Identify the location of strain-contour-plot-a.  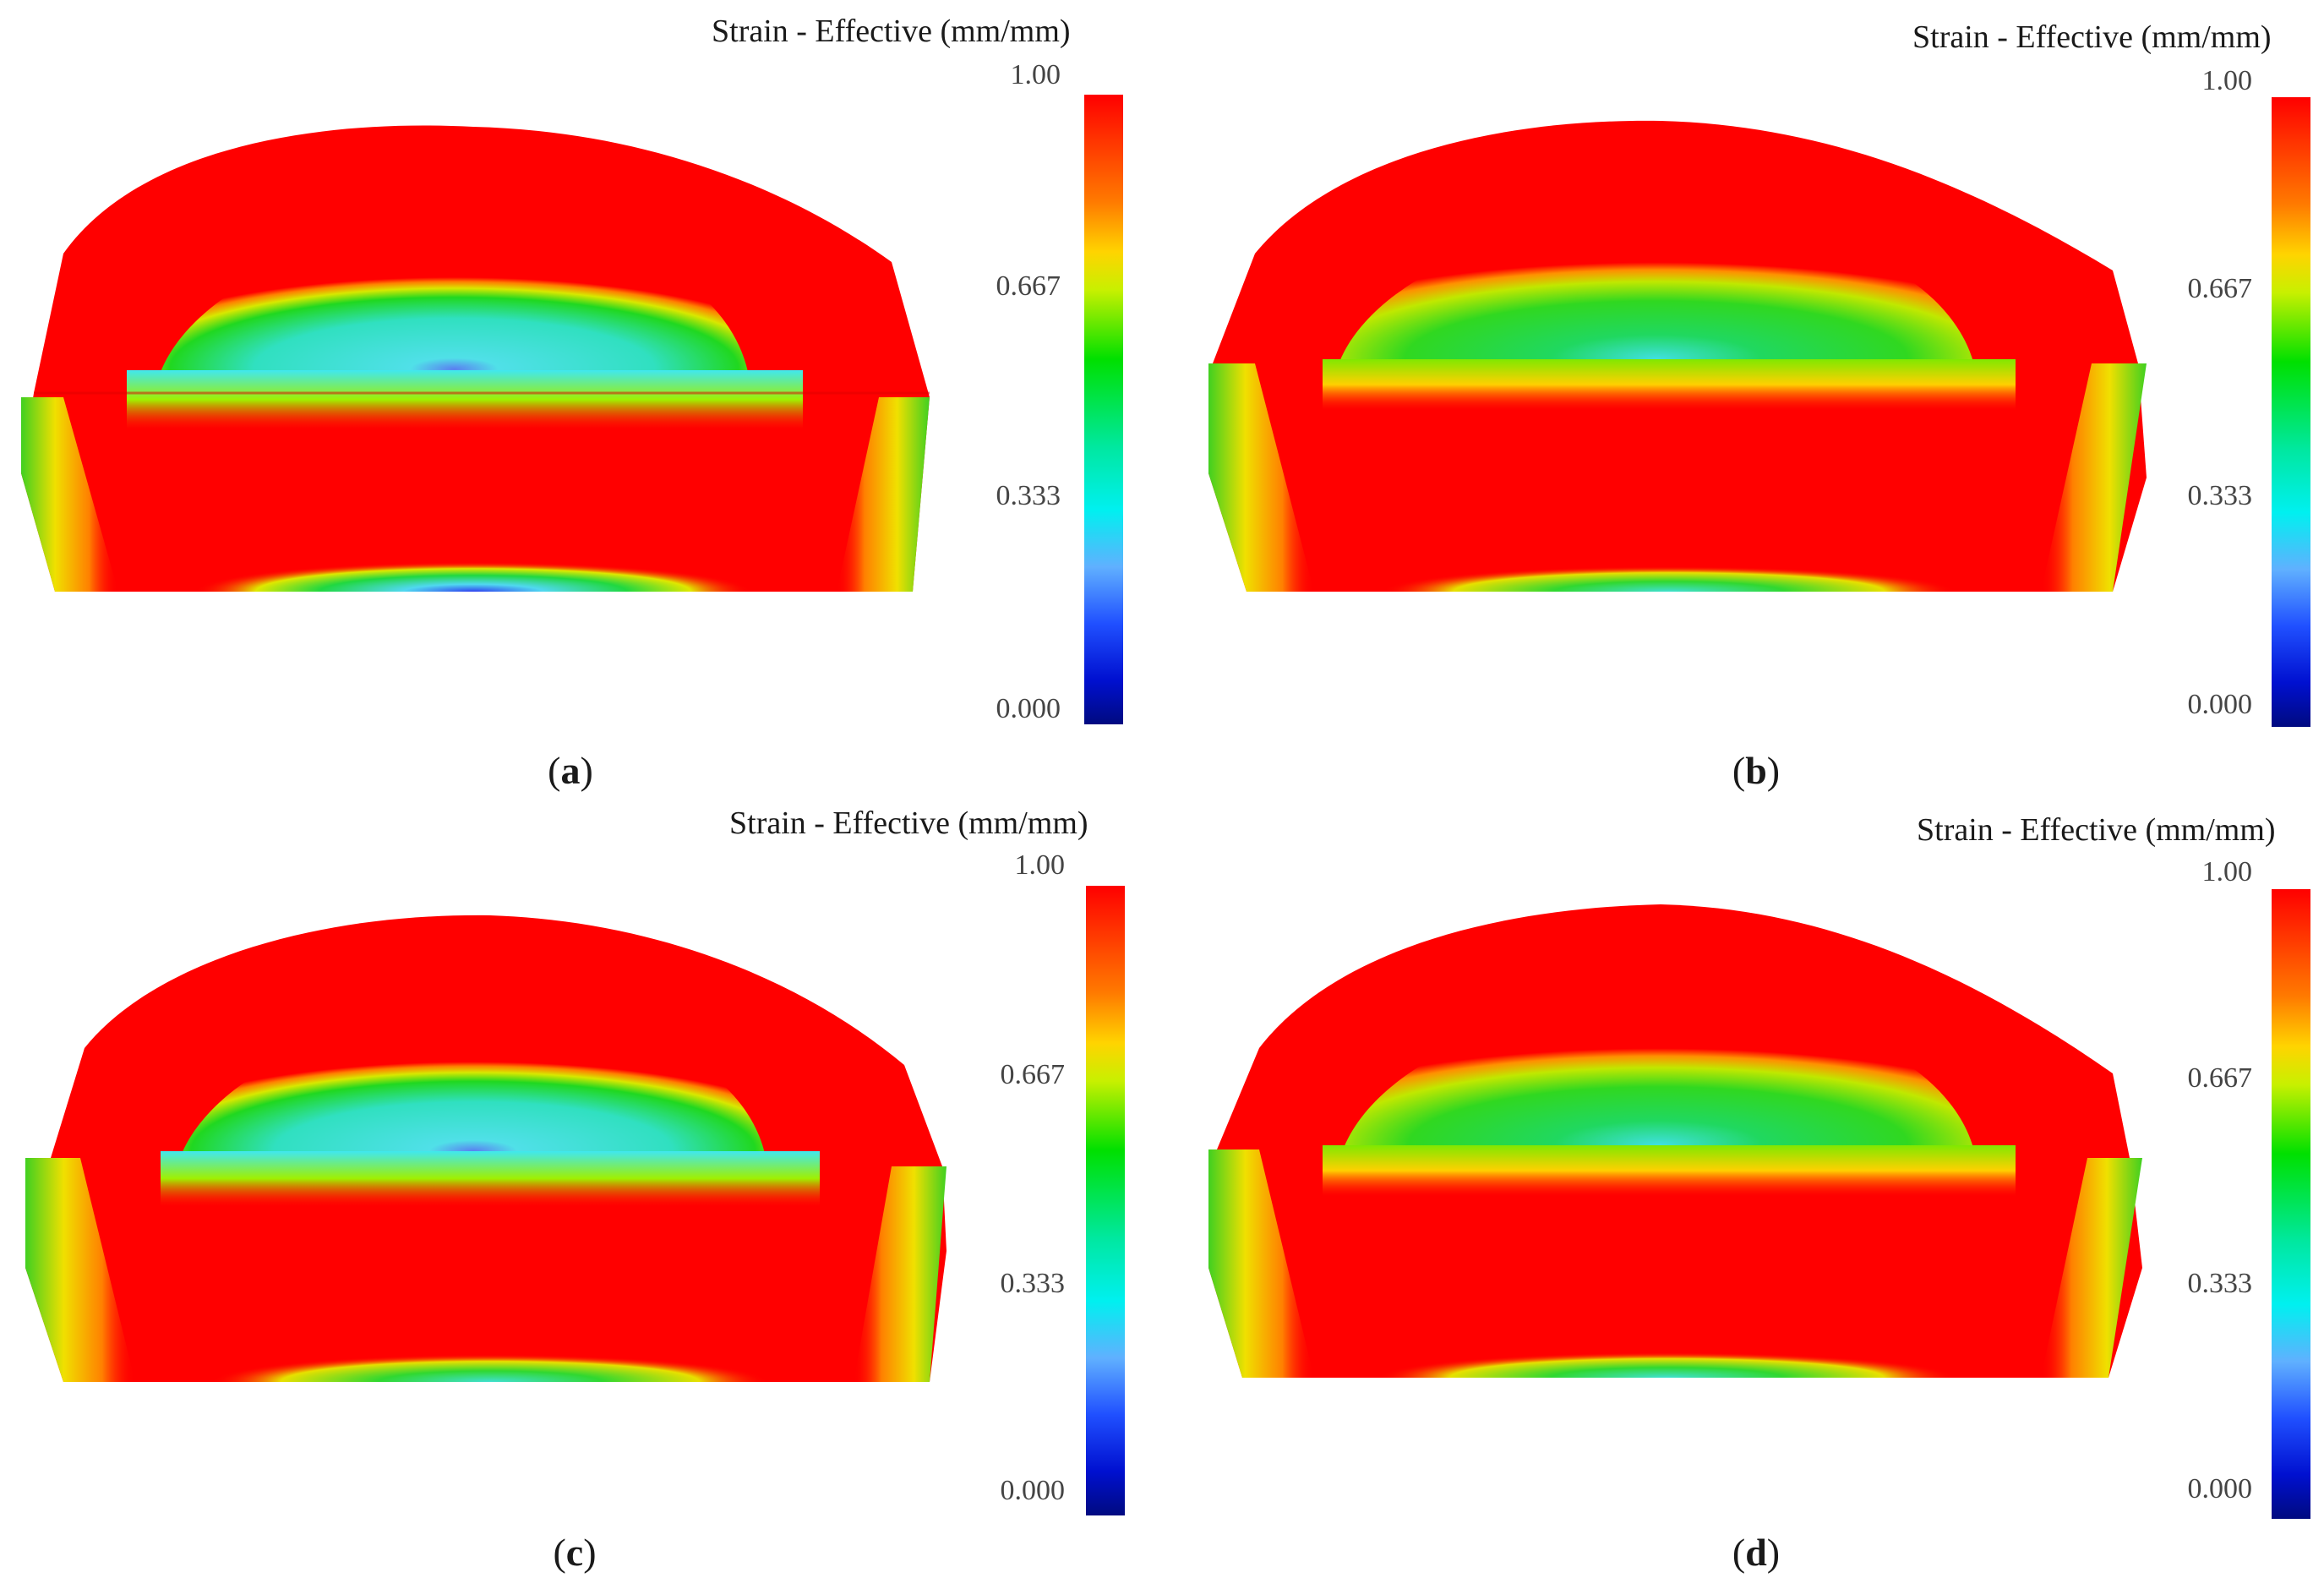
(475, 358).